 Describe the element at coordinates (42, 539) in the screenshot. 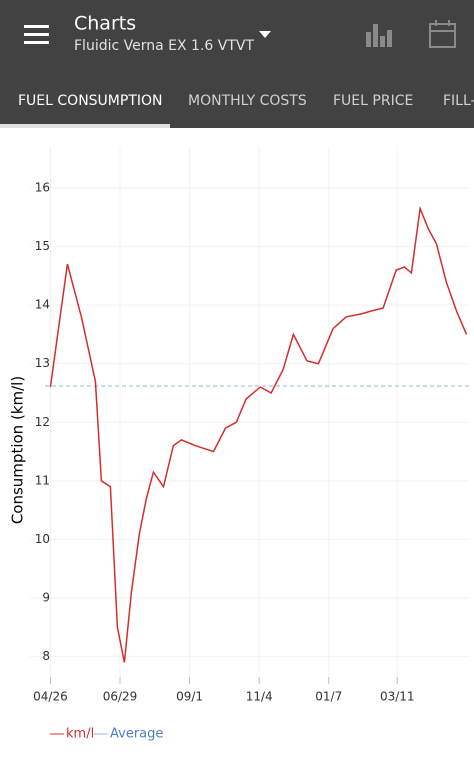

I see `y-tick-label: 10` at that location.